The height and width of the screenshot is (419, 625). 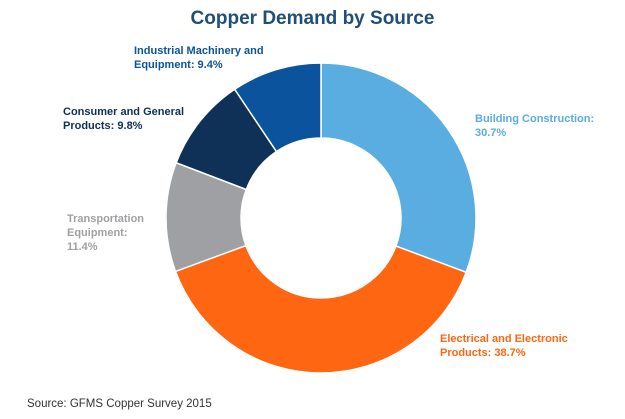 What do you see at coordinates (535, 119) in the screenshot?
I see `slice-label-line: Building Construction:` at bounding box center [535, 119].